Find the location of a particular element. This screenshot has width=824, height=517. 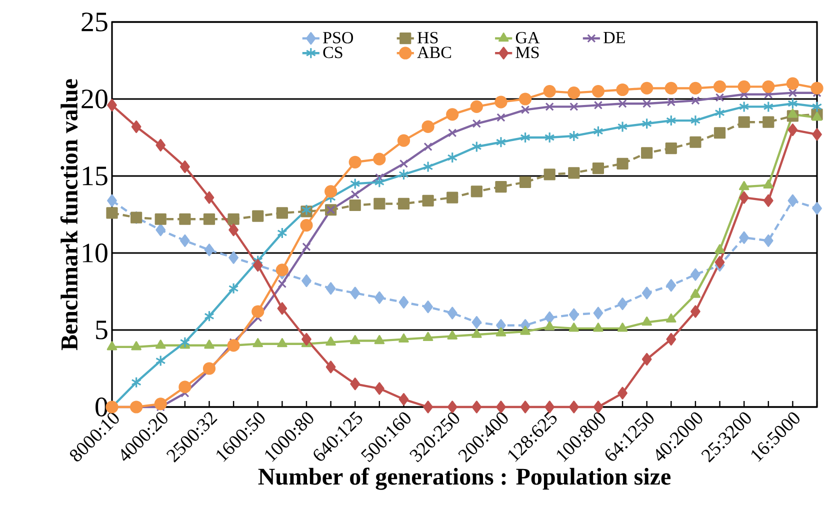

legend-label: PSO is located at coordinates (338, 38).